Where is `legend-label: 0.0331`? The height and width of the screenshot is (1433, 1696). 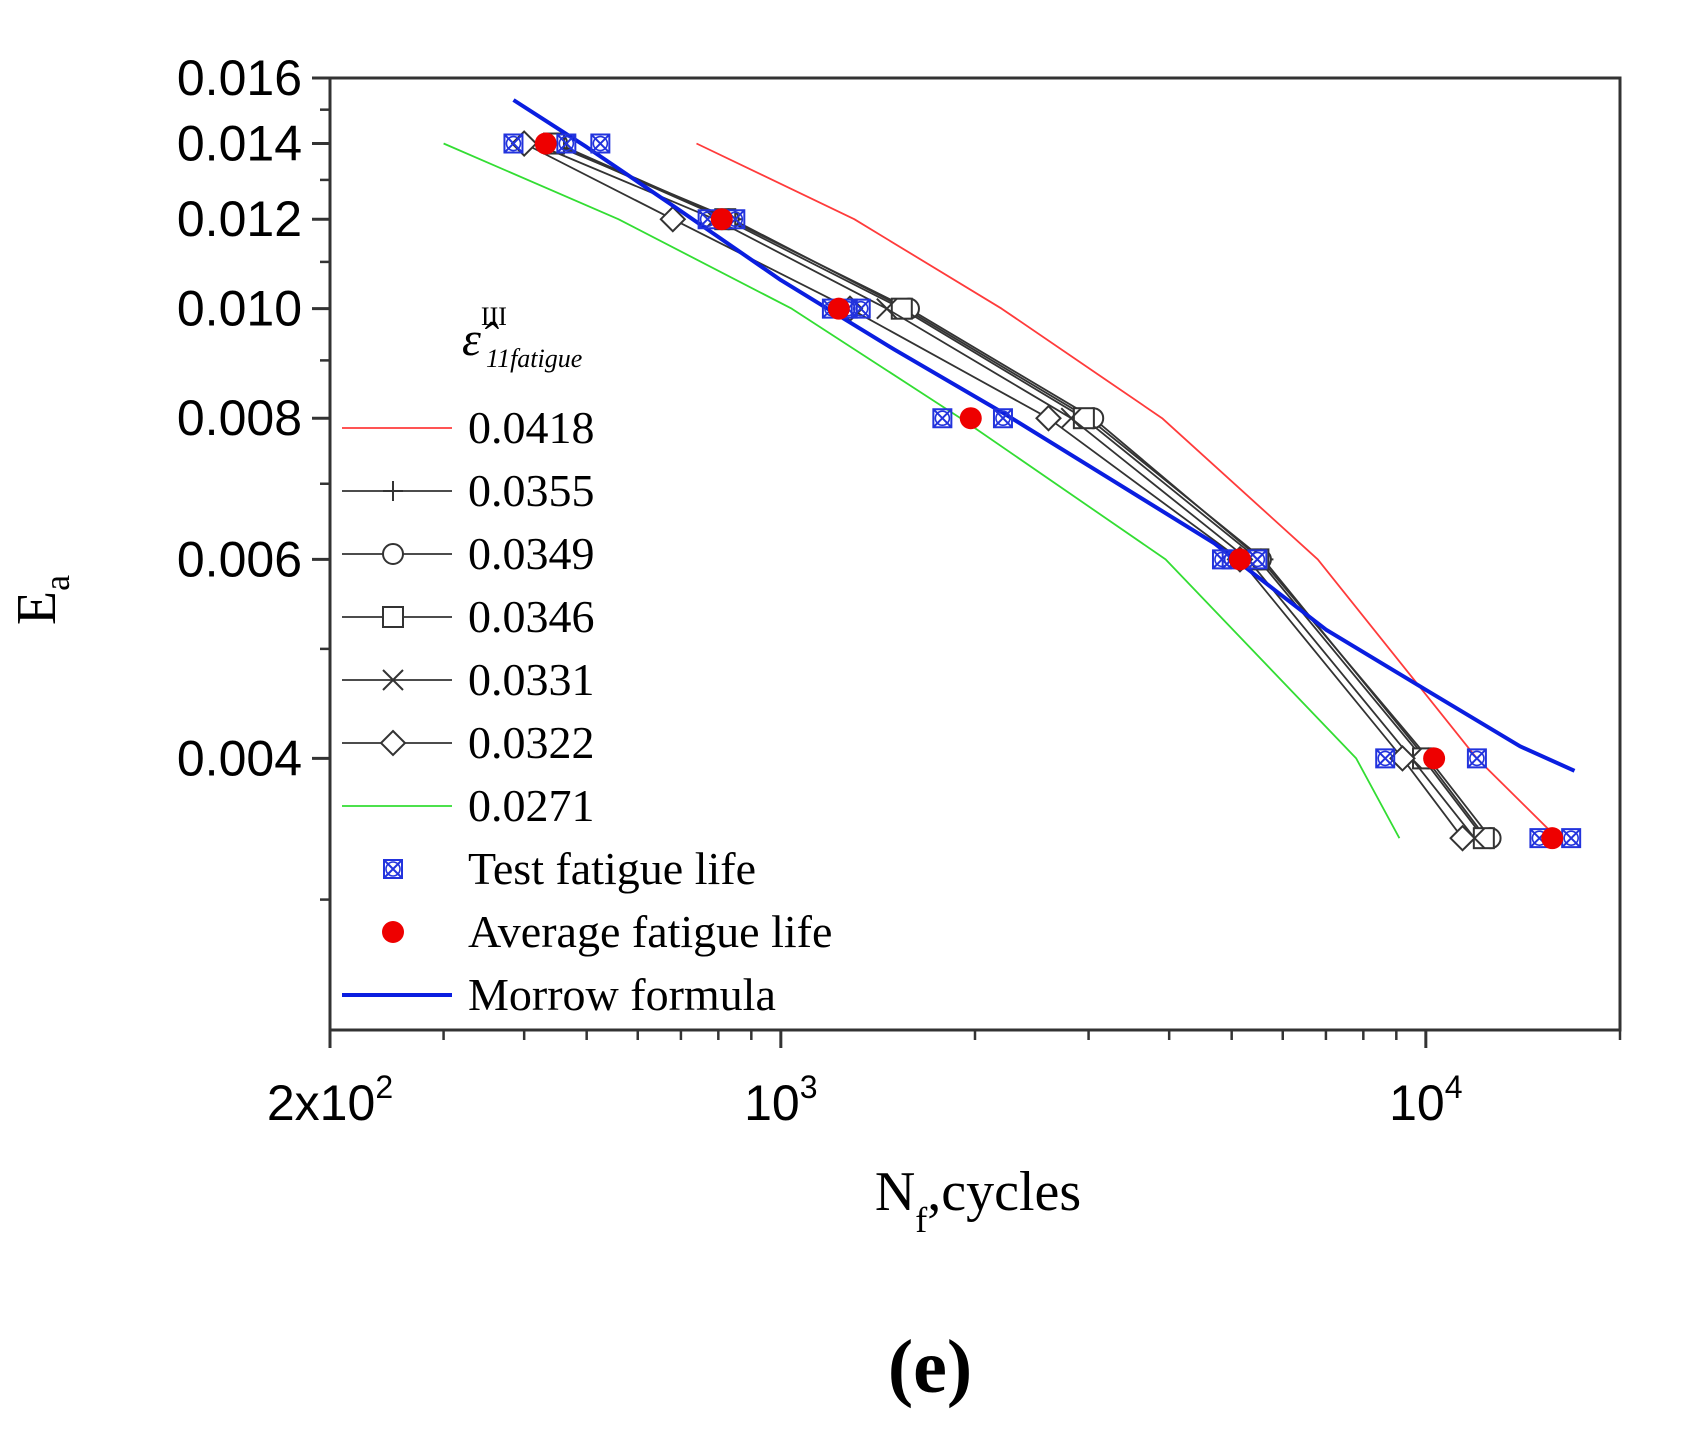 legend-label: 0.0331 is located at coordinates (531, 679).